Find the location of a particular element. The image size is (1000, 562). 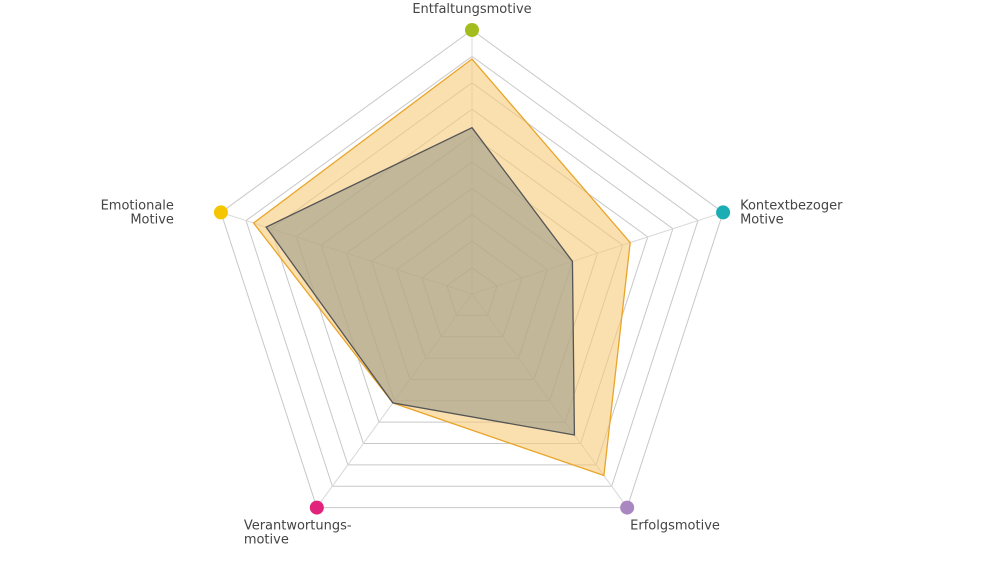

axis-label-4-line-1: Verantwortungs- is located at coordinates (298, 526).